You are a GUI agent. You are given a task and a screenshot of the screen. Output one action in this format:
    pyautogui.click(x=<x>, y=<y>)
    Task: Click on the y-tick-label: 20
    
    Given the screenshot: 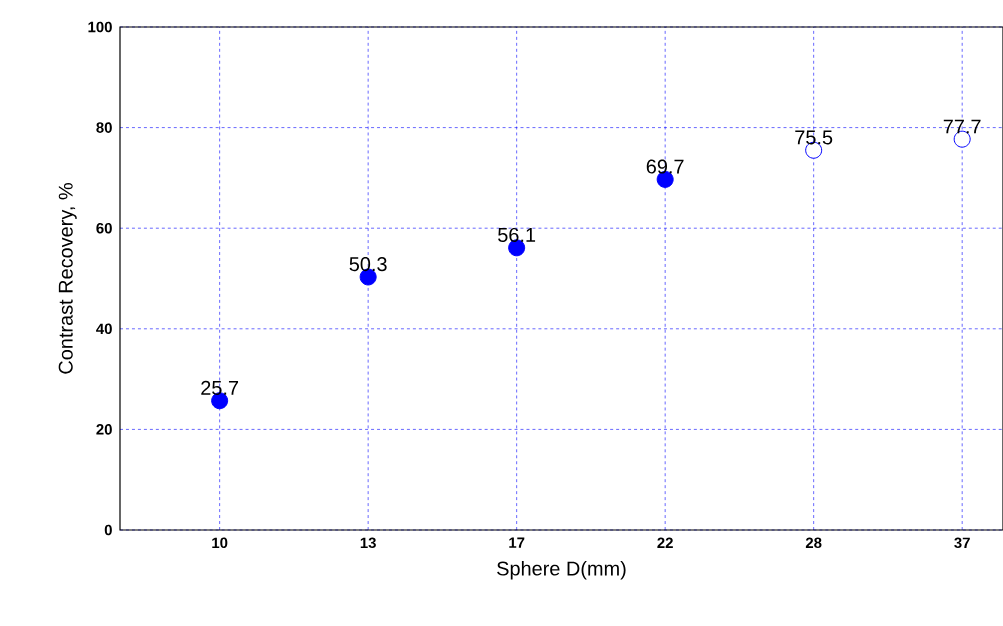 What is the action you would take?
    pyautogui.click(x=104, y=429)
    